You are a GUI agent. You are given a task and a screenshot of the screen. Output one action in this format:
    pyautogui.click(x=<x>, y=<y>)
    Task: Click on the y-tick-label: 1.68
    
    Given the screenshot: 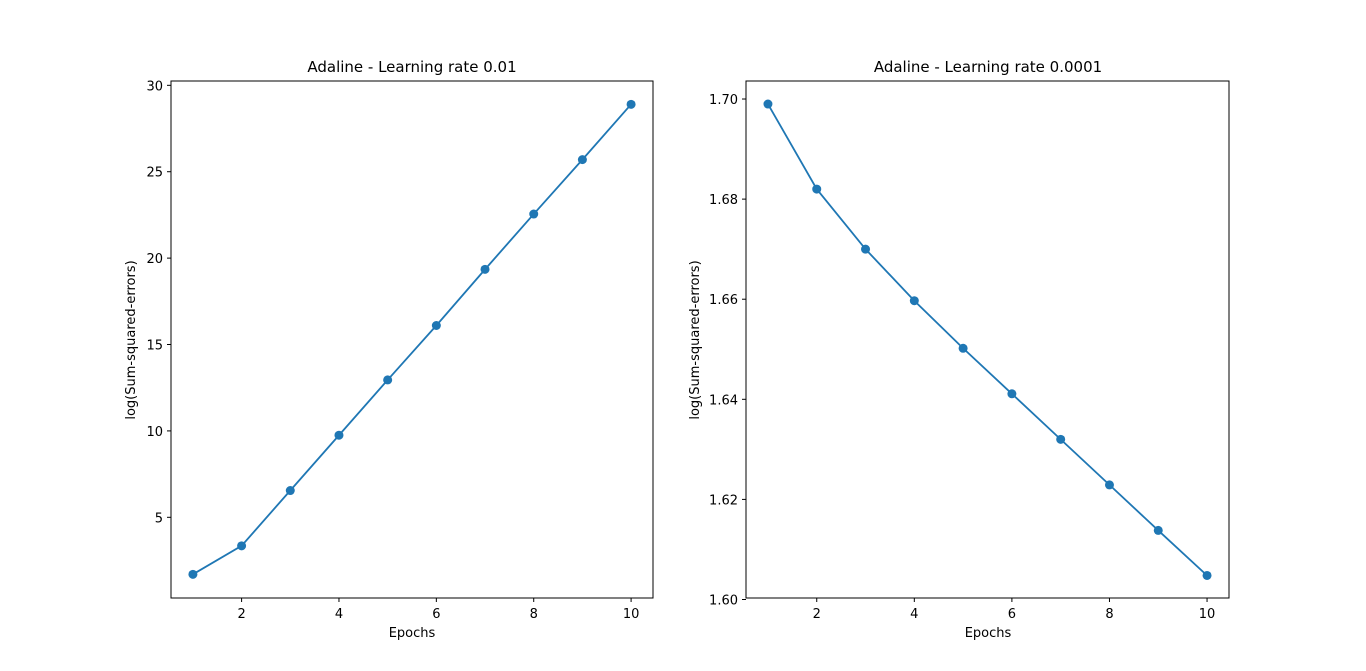 What is the action you would take?
    pyautogui.click(x=723, y=200)
    